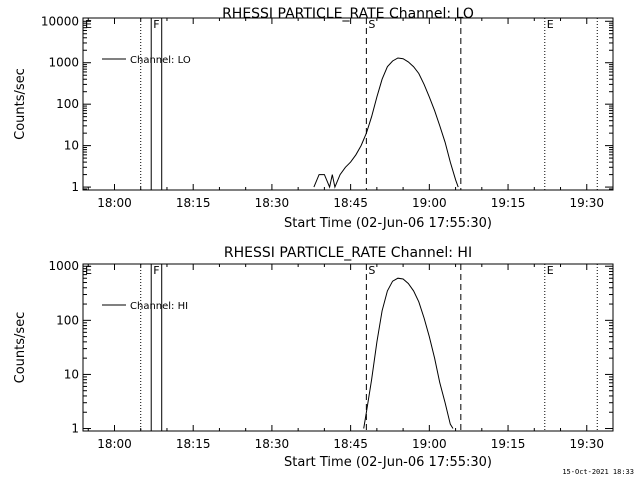 The width and height of the screenshot is (640, 484). I want to click on y-tick-label: 10000, so click(60, 21).